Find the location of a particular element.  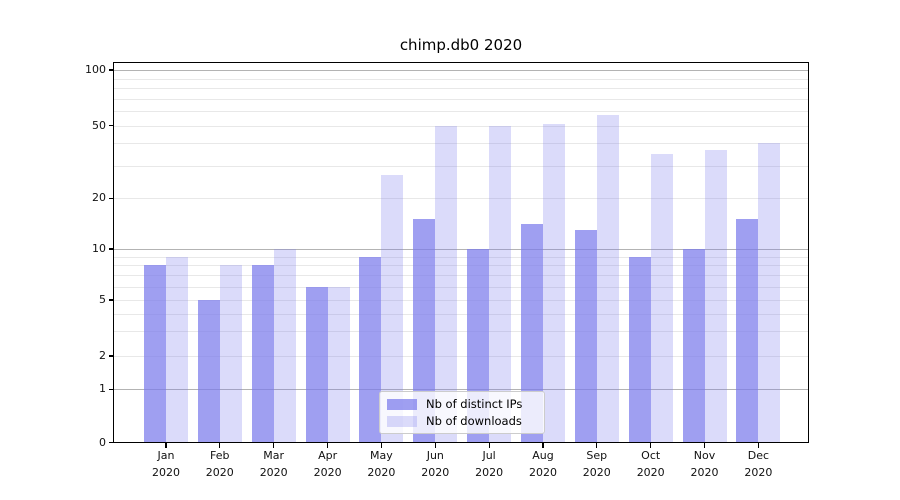

x-tick-mark-dec-2020 is located at coordinates (758, 445).